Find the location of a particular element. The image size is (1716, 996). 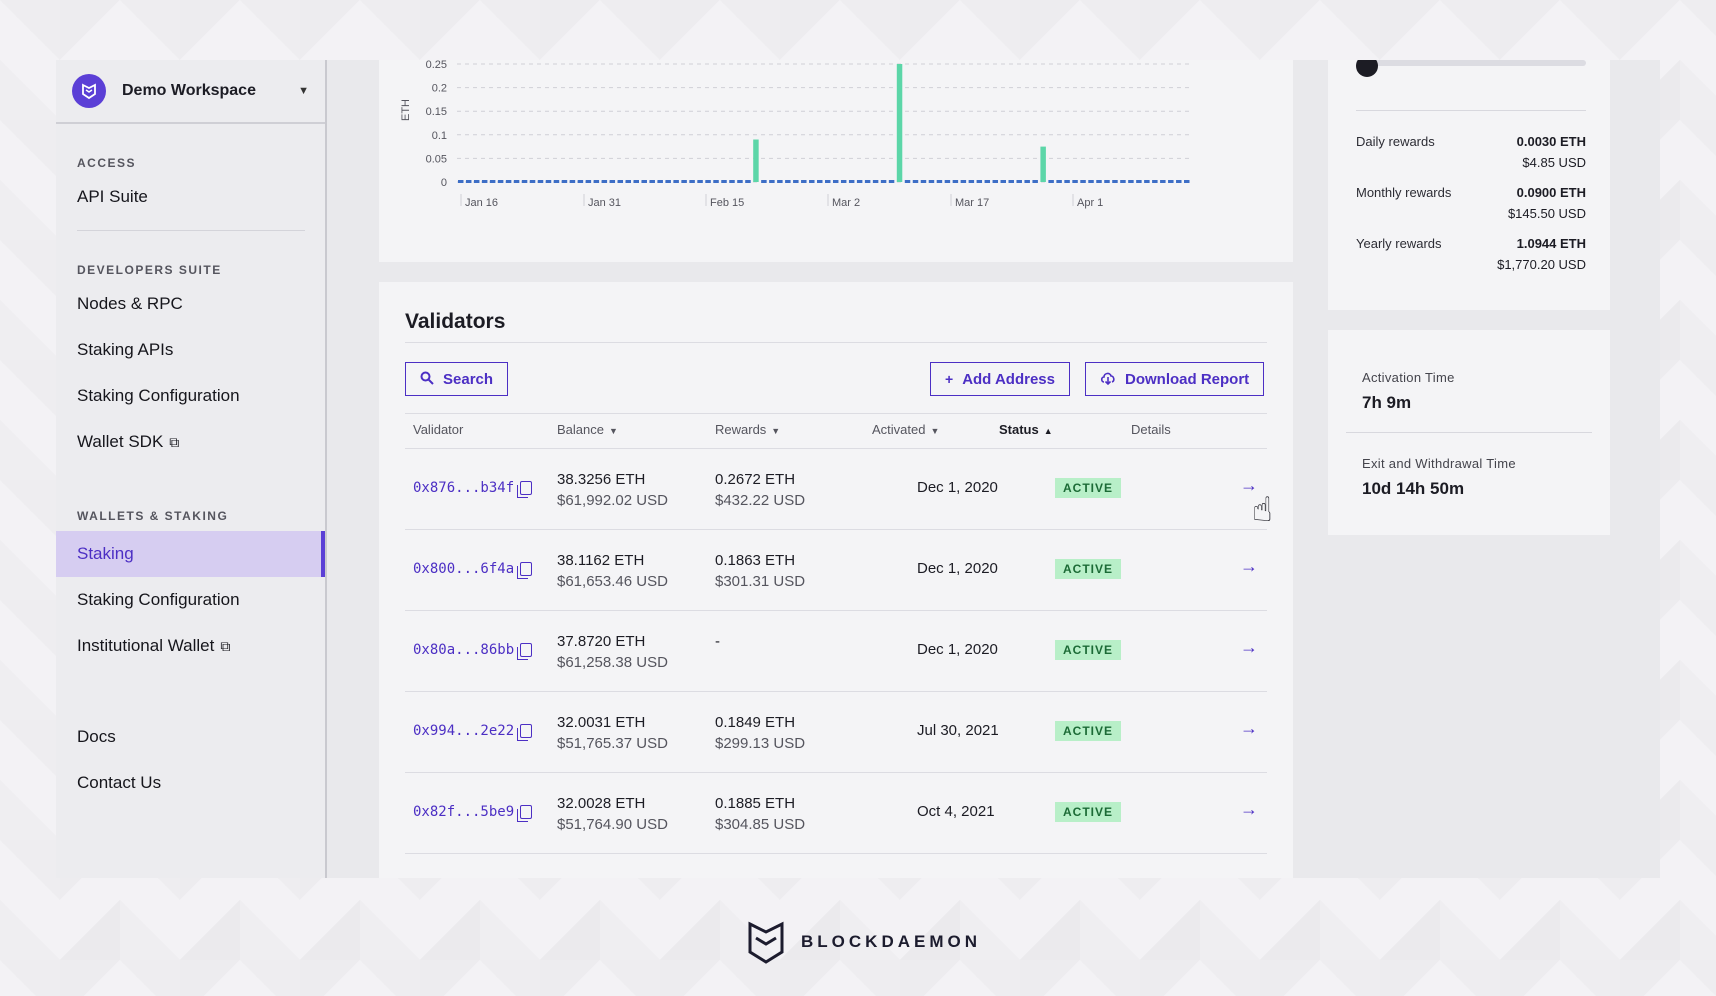

sidebar-item-wallet-sdk: Wallet SDK ⧉ is located at coordinates (190, 442).